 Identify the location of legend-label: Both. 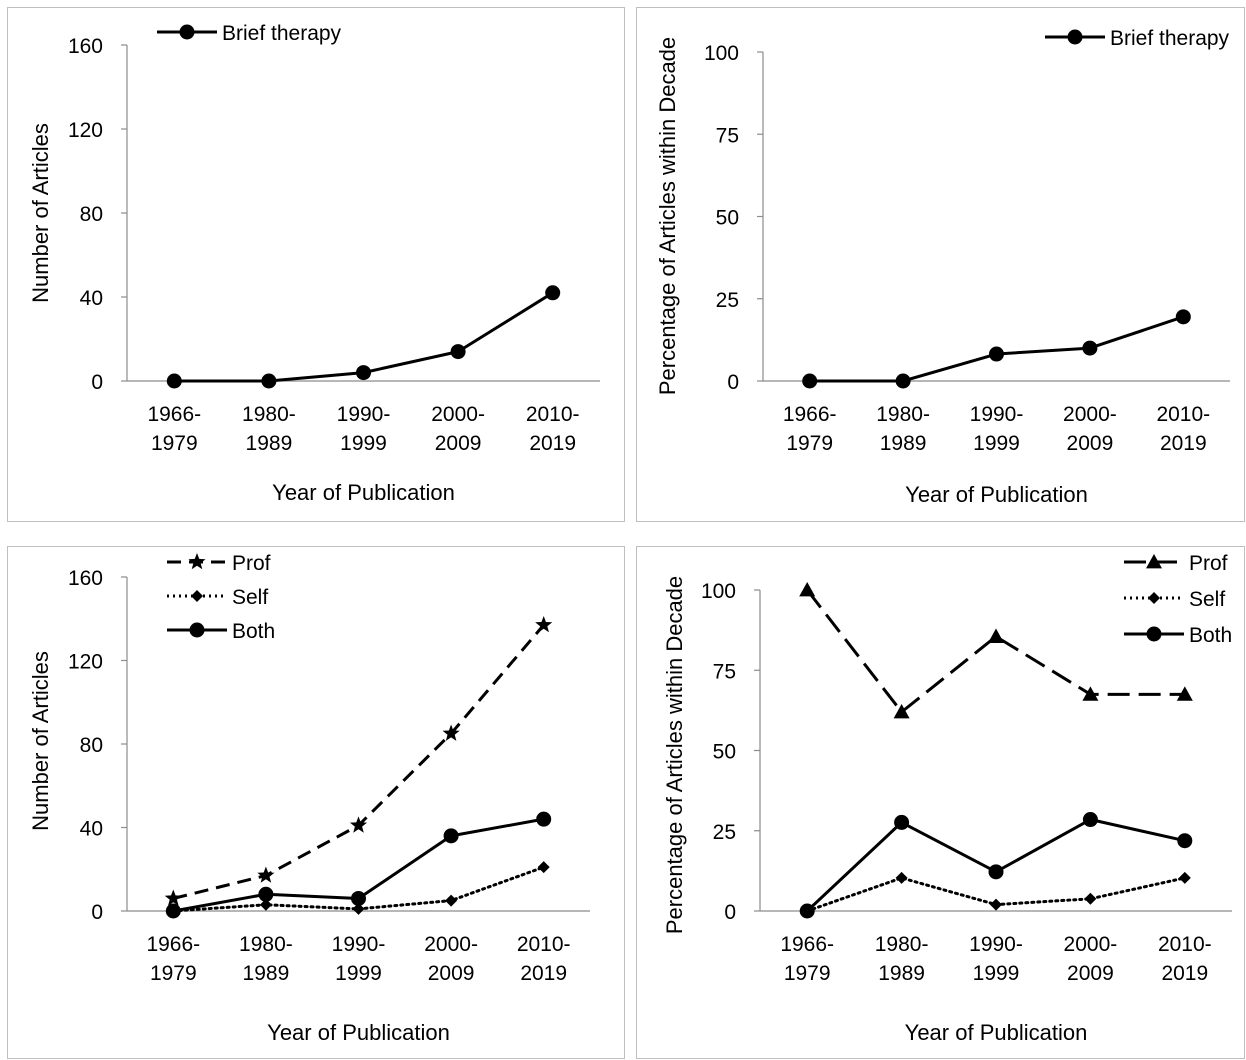
(253, 631).